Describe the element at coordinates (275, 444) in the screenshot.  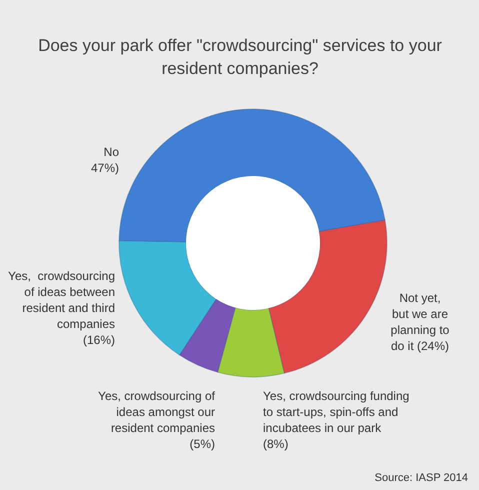
I see `data-label: (8%)` at that location.